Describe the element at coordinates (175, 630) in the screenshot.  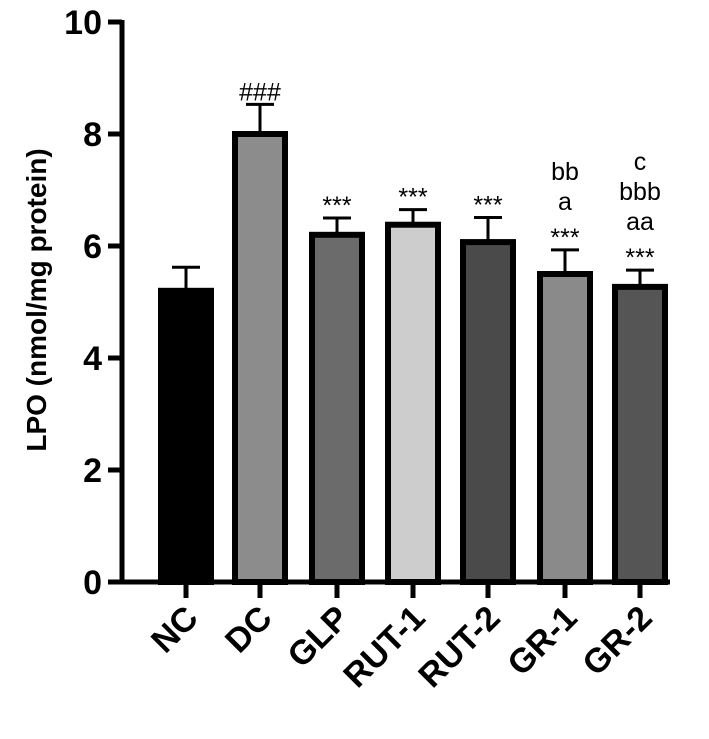
I see `x-category-label: NC` at that location.